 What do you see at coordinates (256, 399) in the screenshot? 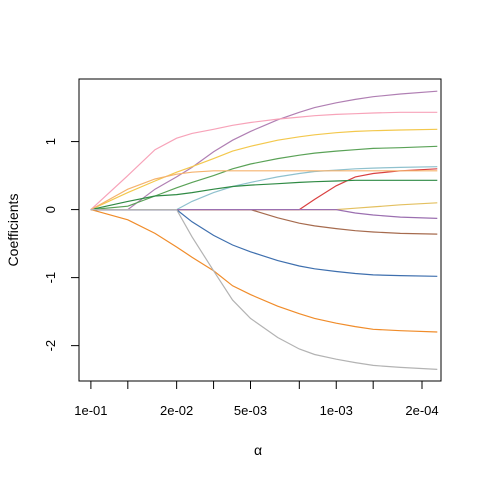
I see `x-axis: 1e-01 2e-02 5e-03 1e-03 2e-04` at bounding box center [256, 399].